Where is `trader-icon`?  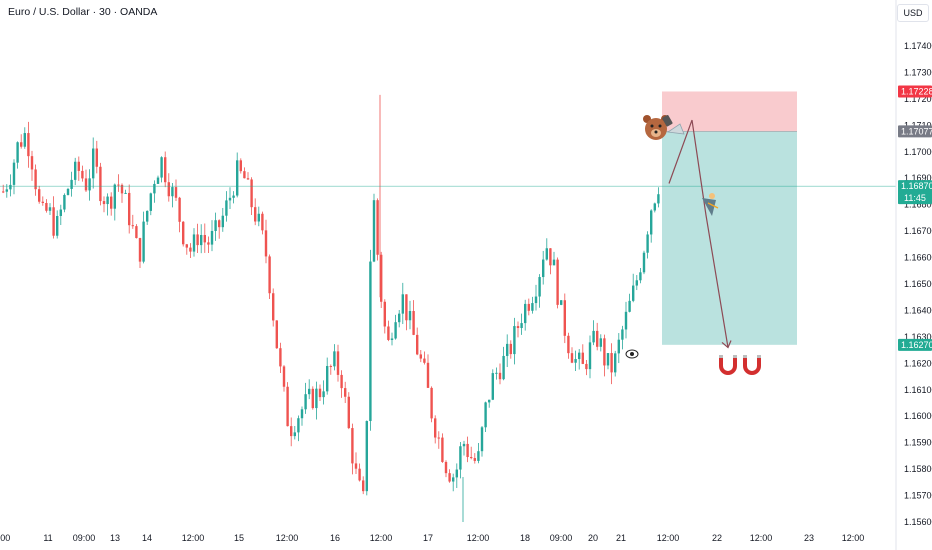 trader-icon is located at coordinates (709, 207).